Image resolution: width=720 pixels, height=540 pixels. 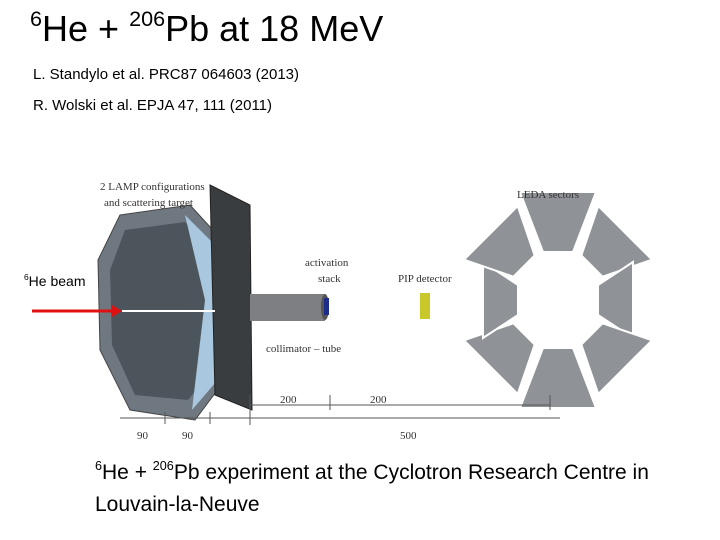 I want to click on collimator-tube, so click(x=287, y=307).